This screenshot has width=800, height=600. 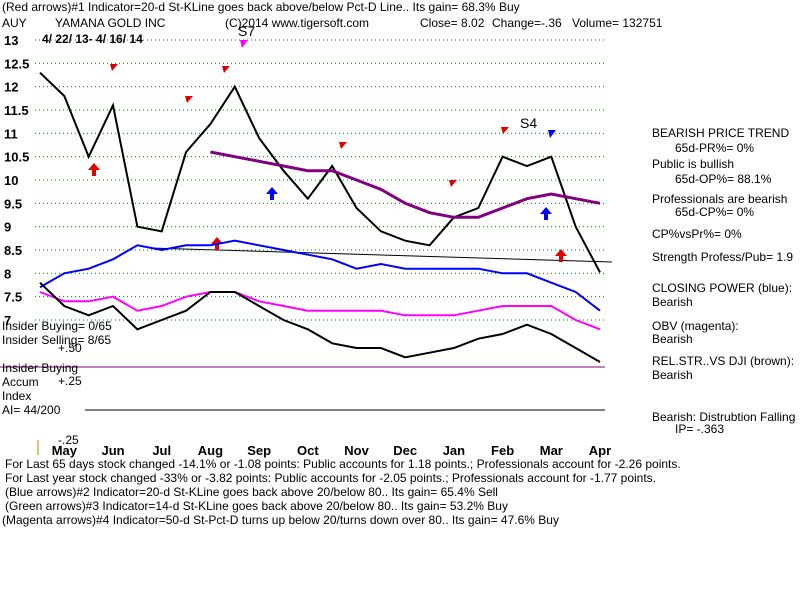 What do you see at coordinates (16, 157) in the screenshot?
I see `y-tick-label: 10.5` at bounding box center [16, 157].